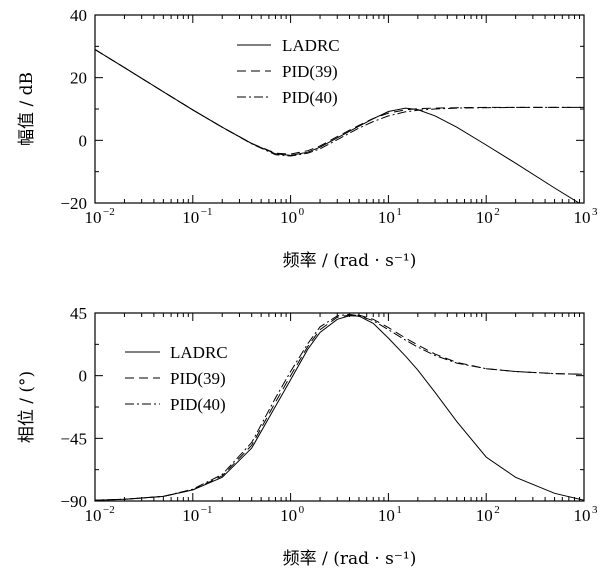 This screenshot has width=611, height=574. Describe the element at coordinates (350, 261) in the screenshot. I see `magnitude-x-axis-label: 频率 / (rad · s⁻¹)` at that location.